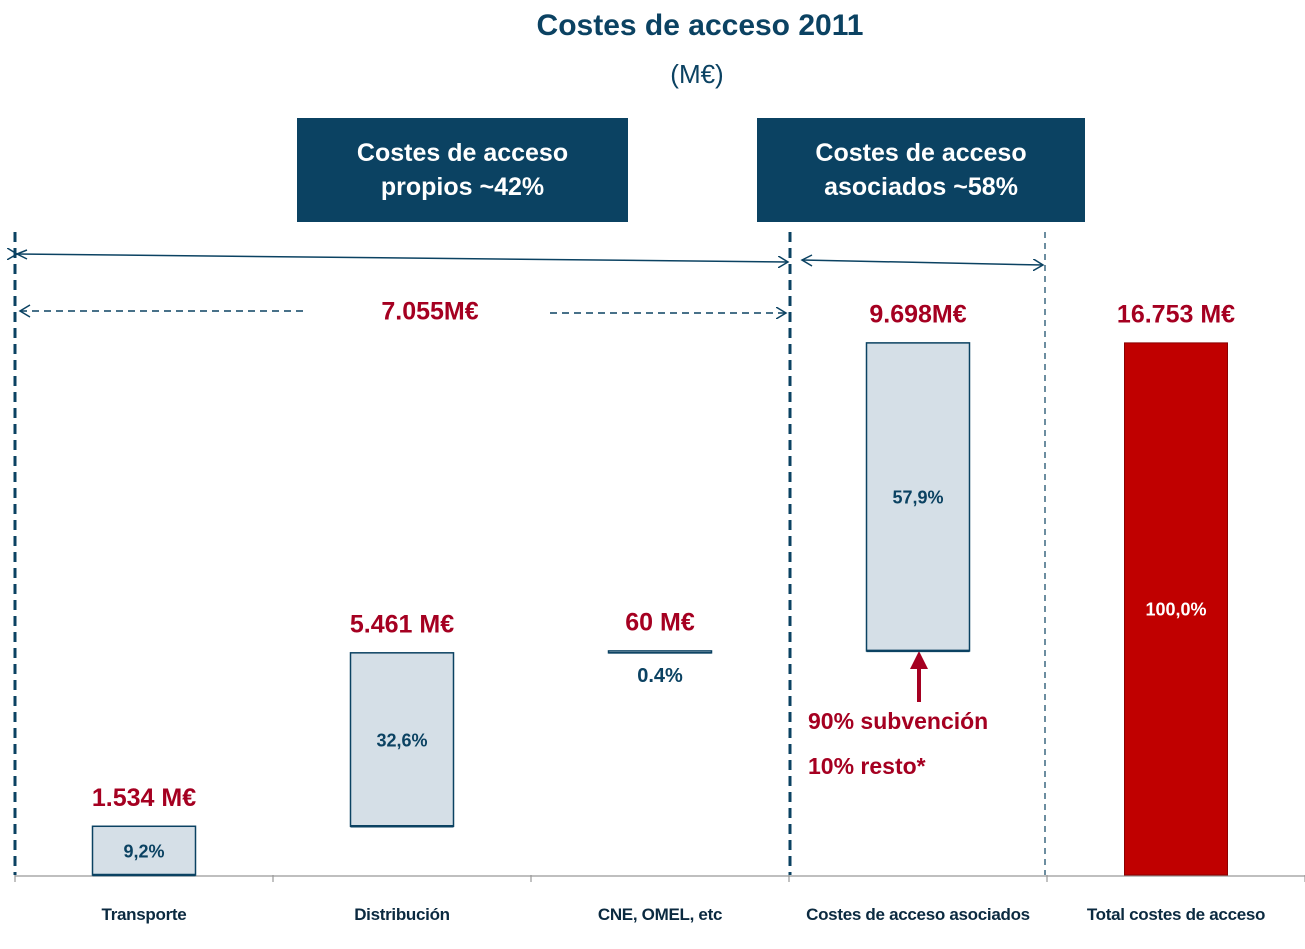  Describe the element at coordinates (402, 624) in the screenshot. I see `value-label: 5.461 M€` at that location.